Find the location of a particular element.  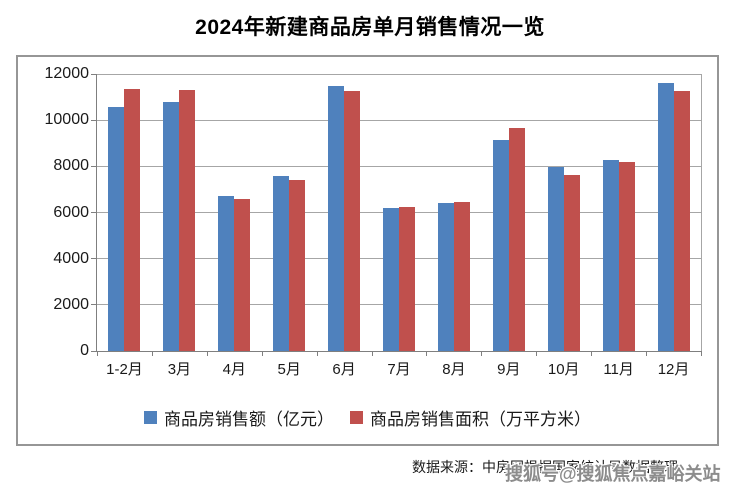

y-axis-label: 0 is located at coordinates (84, 350).